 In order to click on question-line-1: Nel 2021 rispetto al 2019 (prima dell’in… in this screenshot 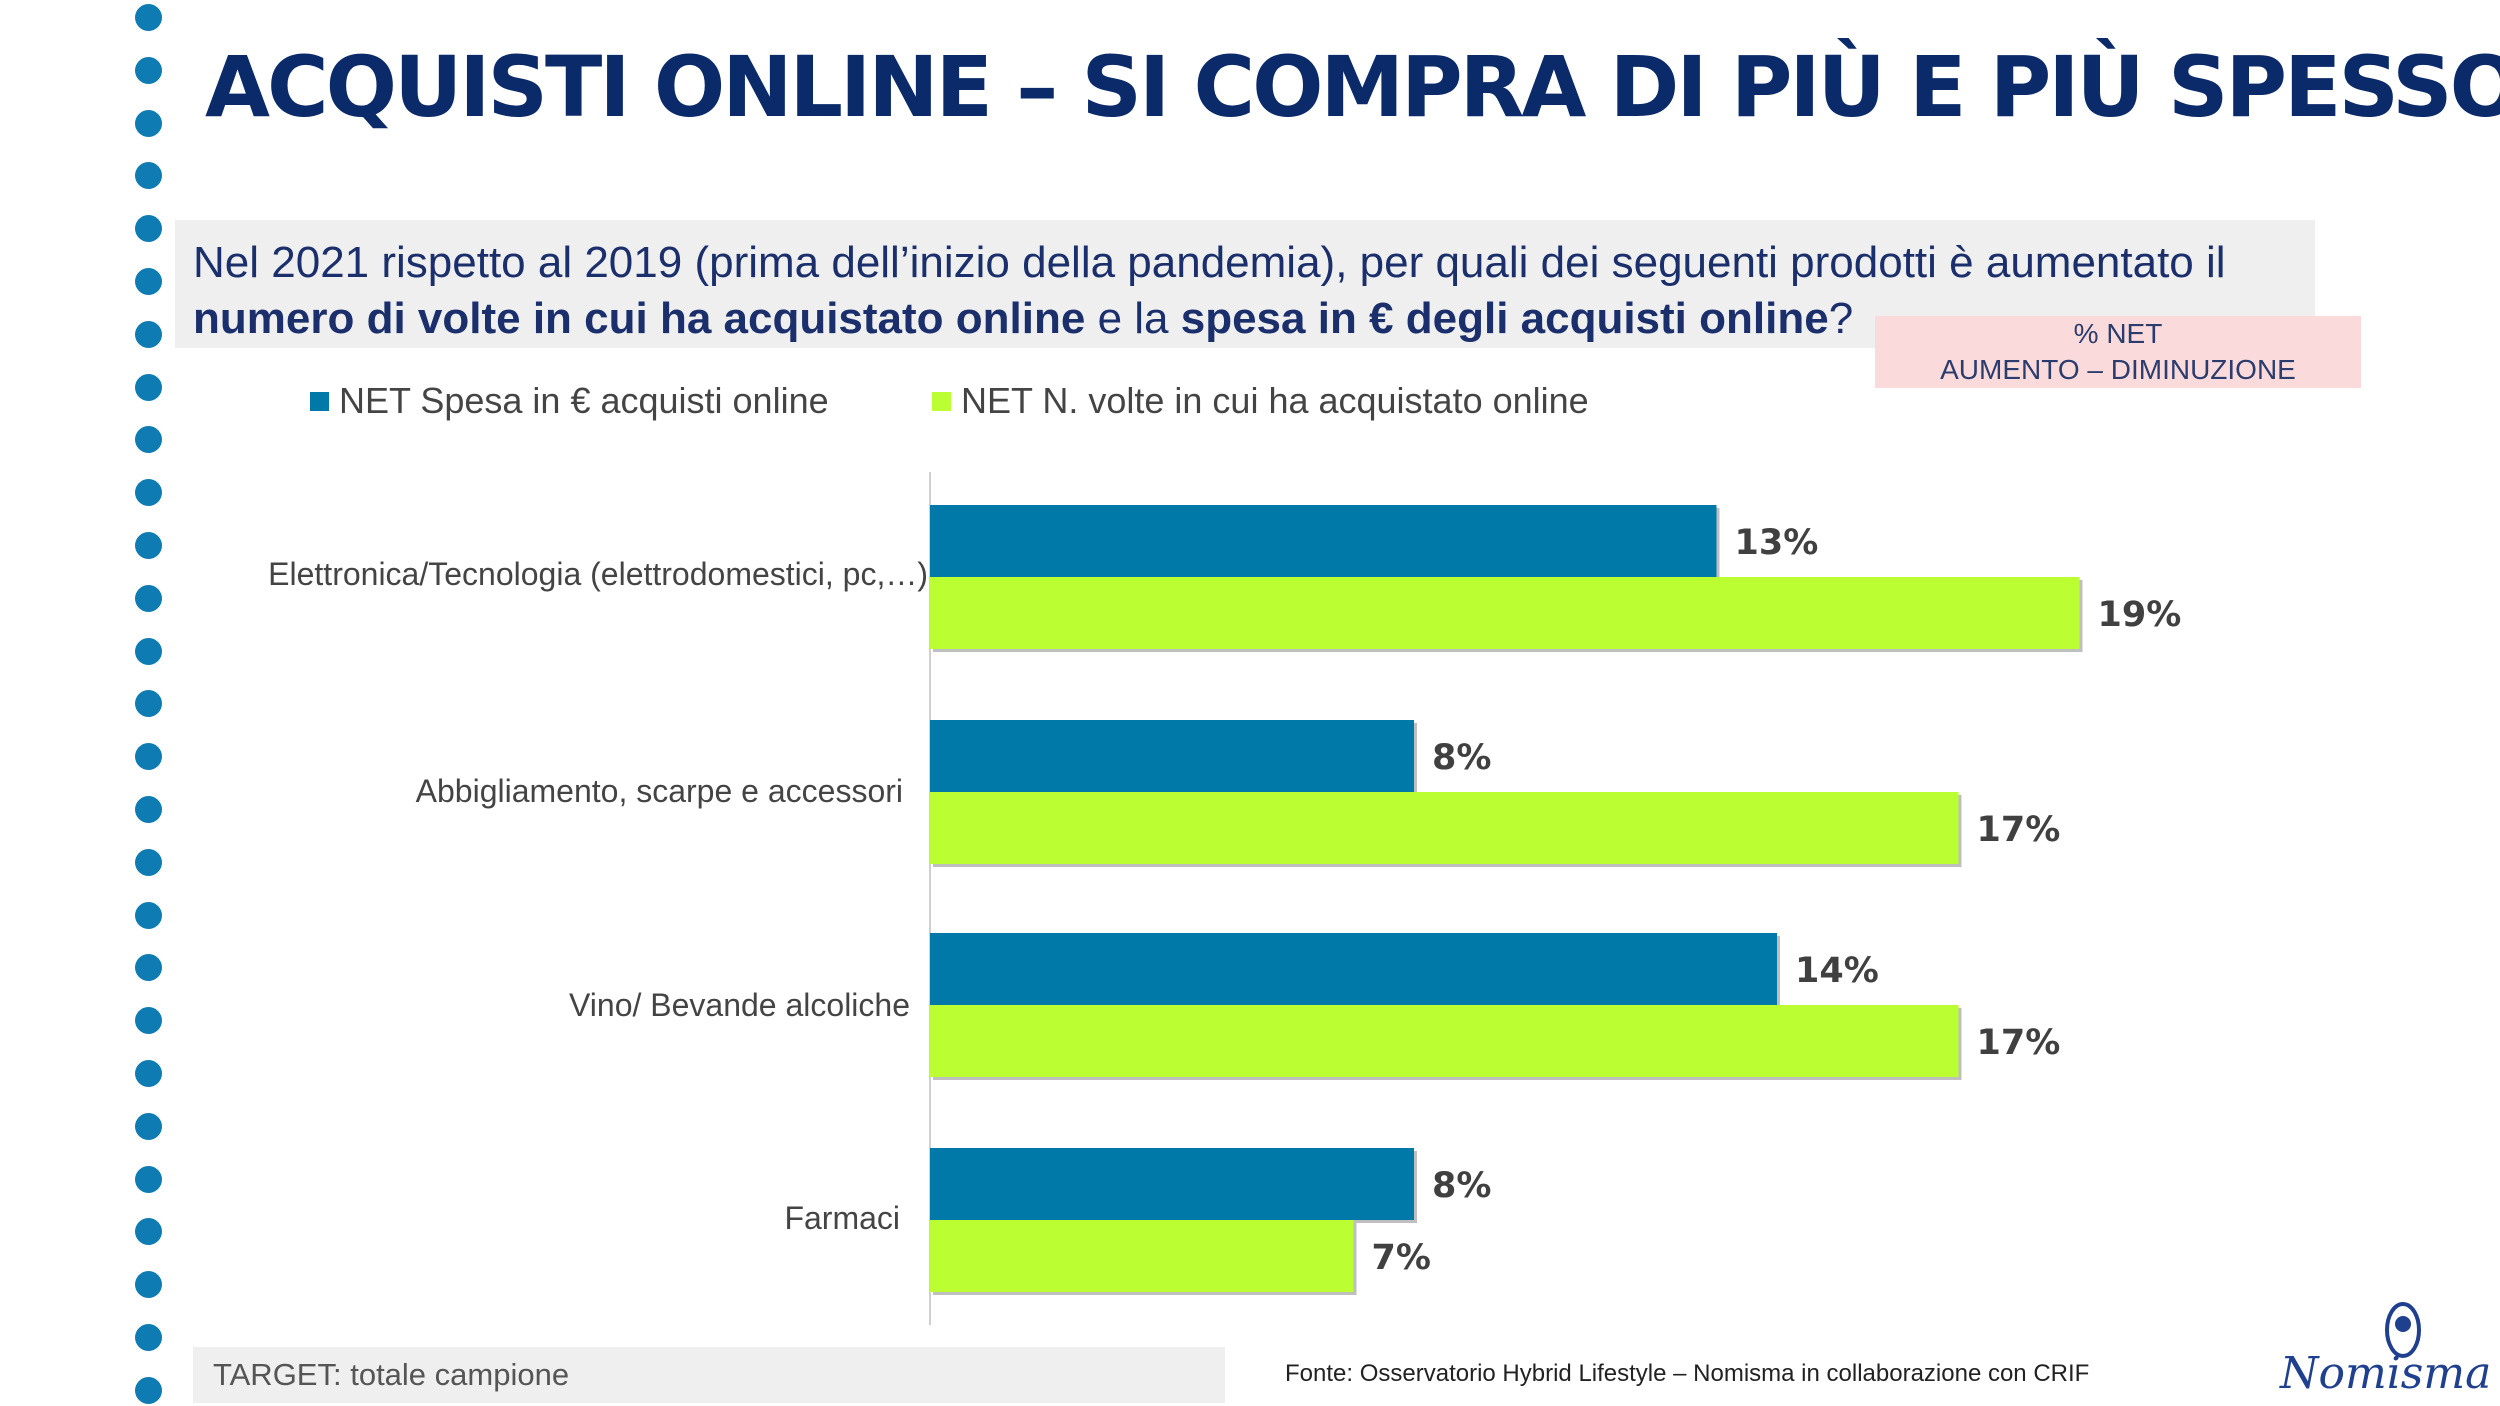, I will do `click(1209, 262)`.